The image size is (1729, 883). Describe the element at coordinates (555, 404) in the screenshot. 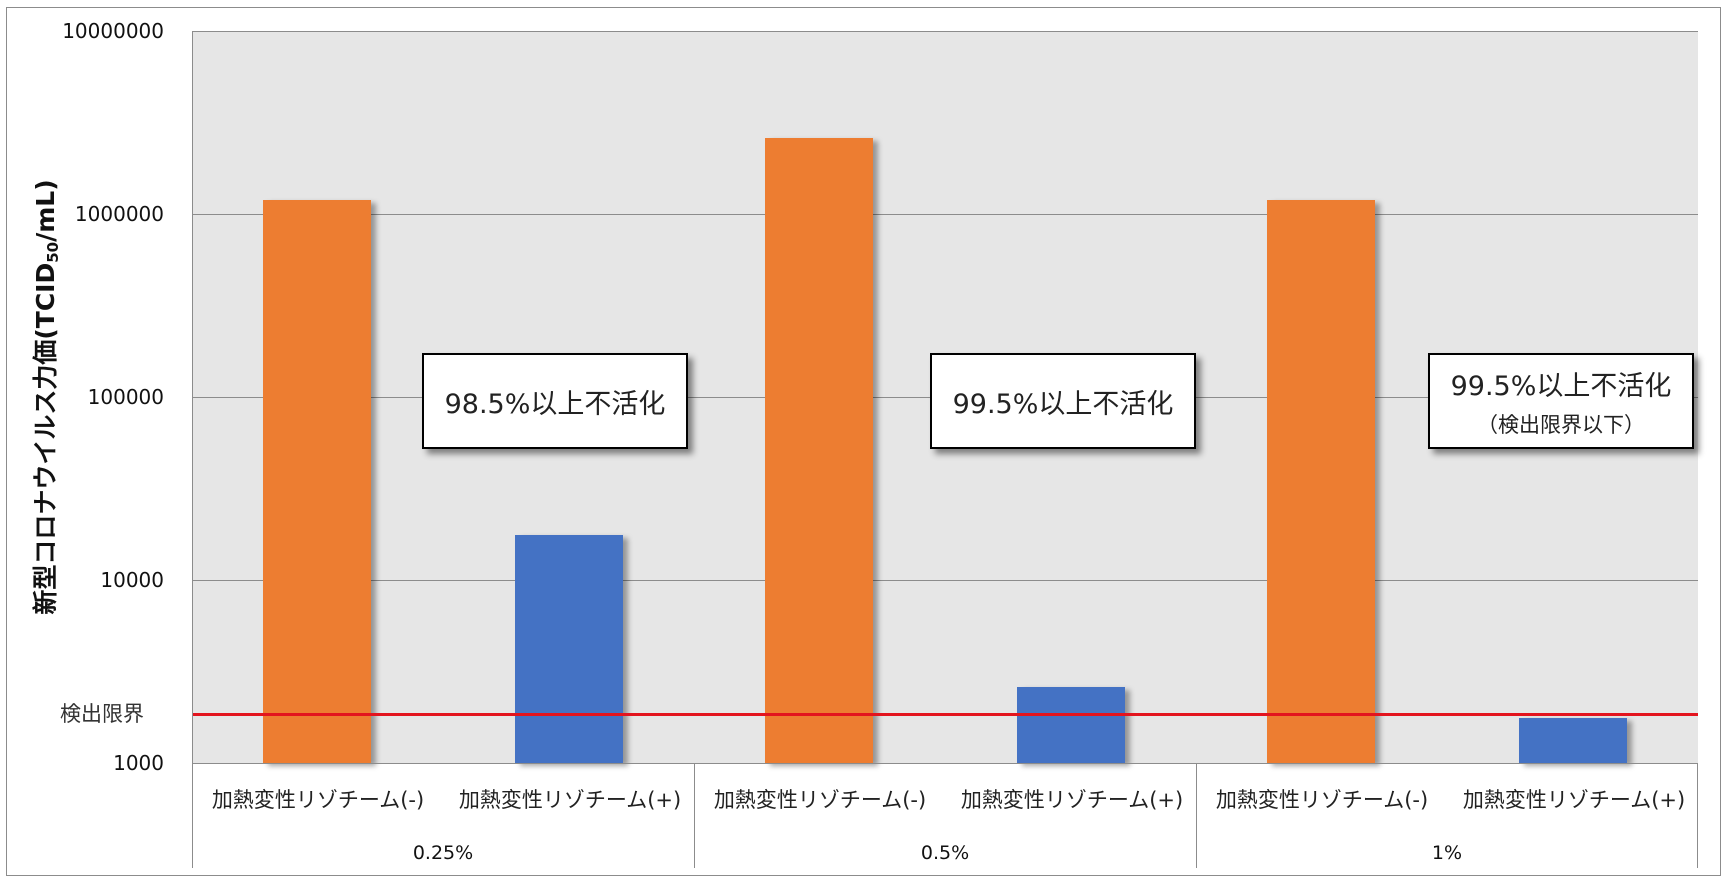

I see `callout-text: 98.5%以上不活化` at that location.